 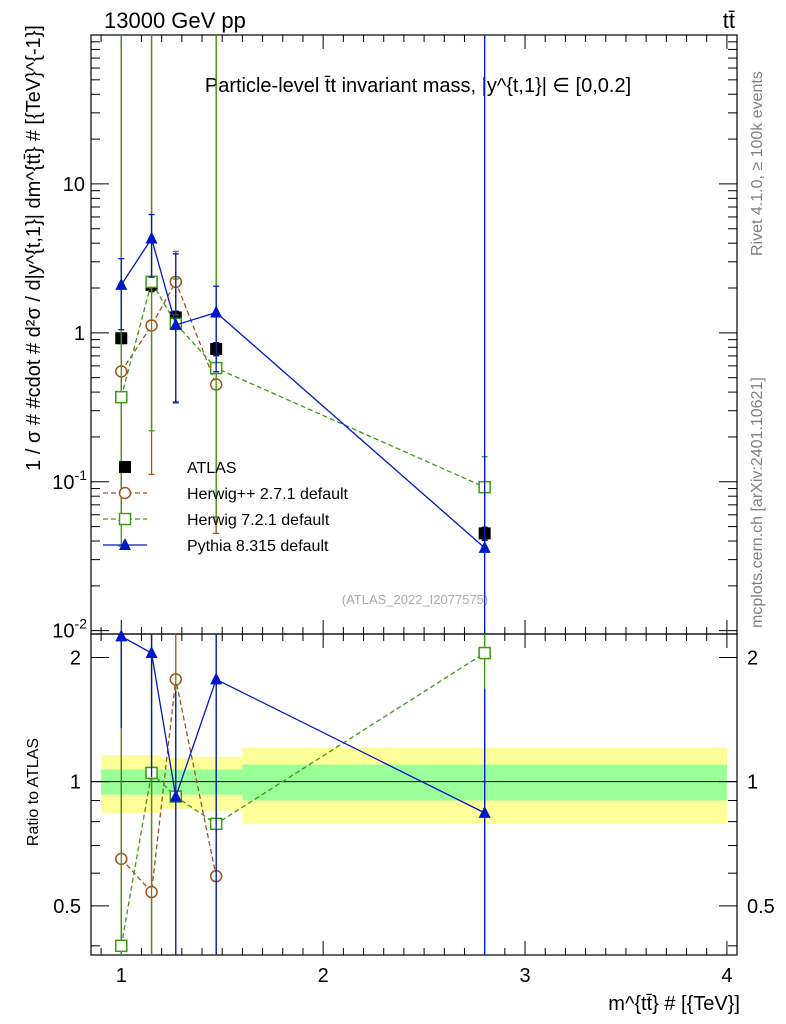 I want to click on series-herwig-2-7-1-default, so click(x=169, y=285).